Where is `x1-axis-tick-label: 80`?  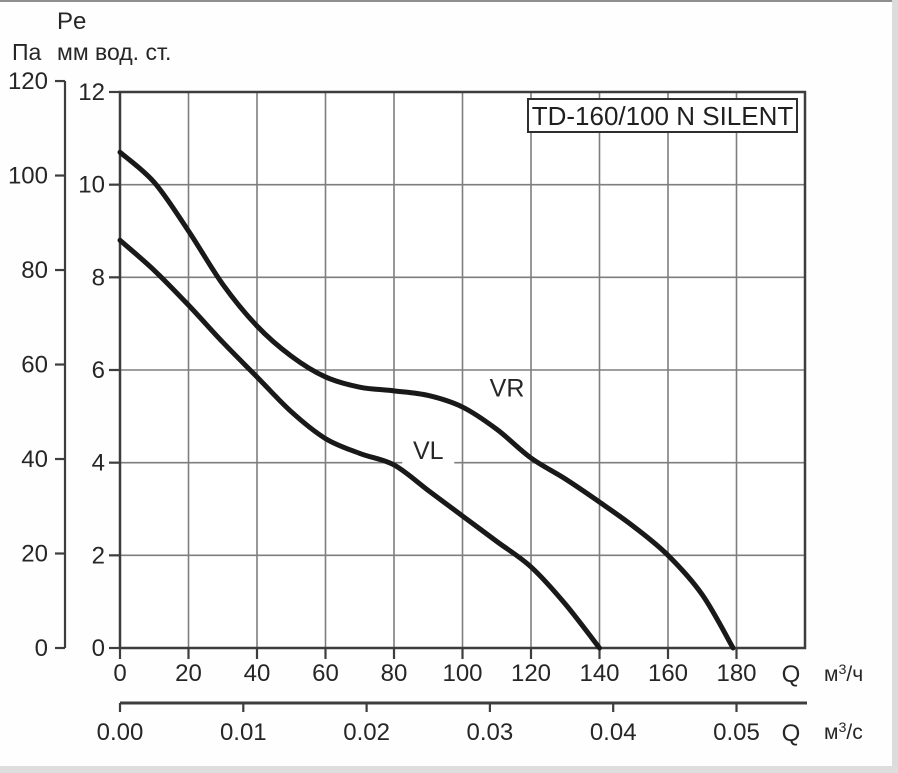 x1-axis-tick-label: 80 is located at coordinates (394, 673).